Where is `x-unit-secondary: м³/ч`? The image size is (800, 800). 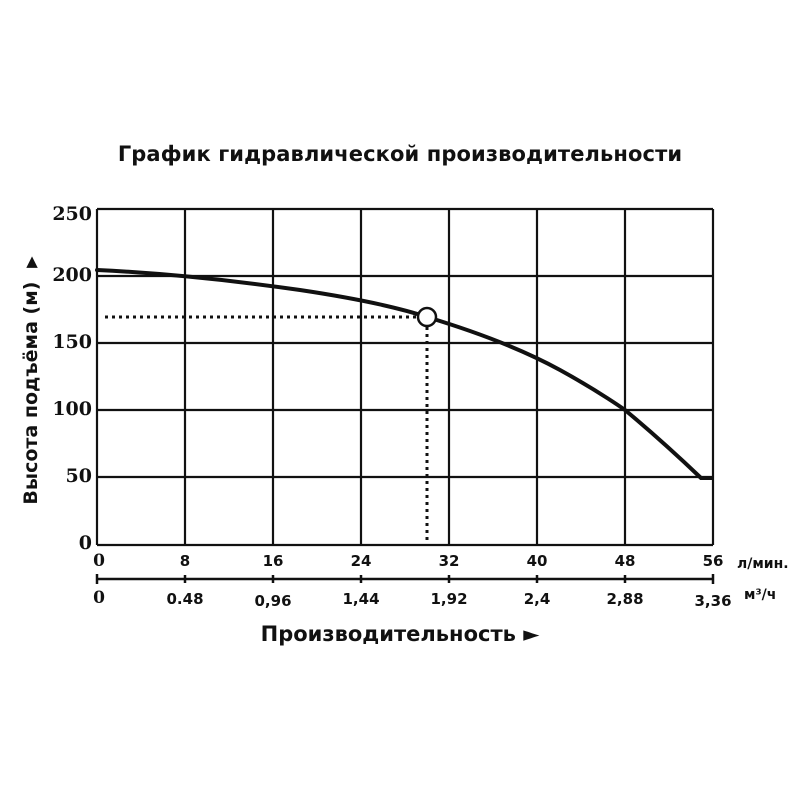
x-unit-secondary: м³/ч is located at coordinates (760, 595).